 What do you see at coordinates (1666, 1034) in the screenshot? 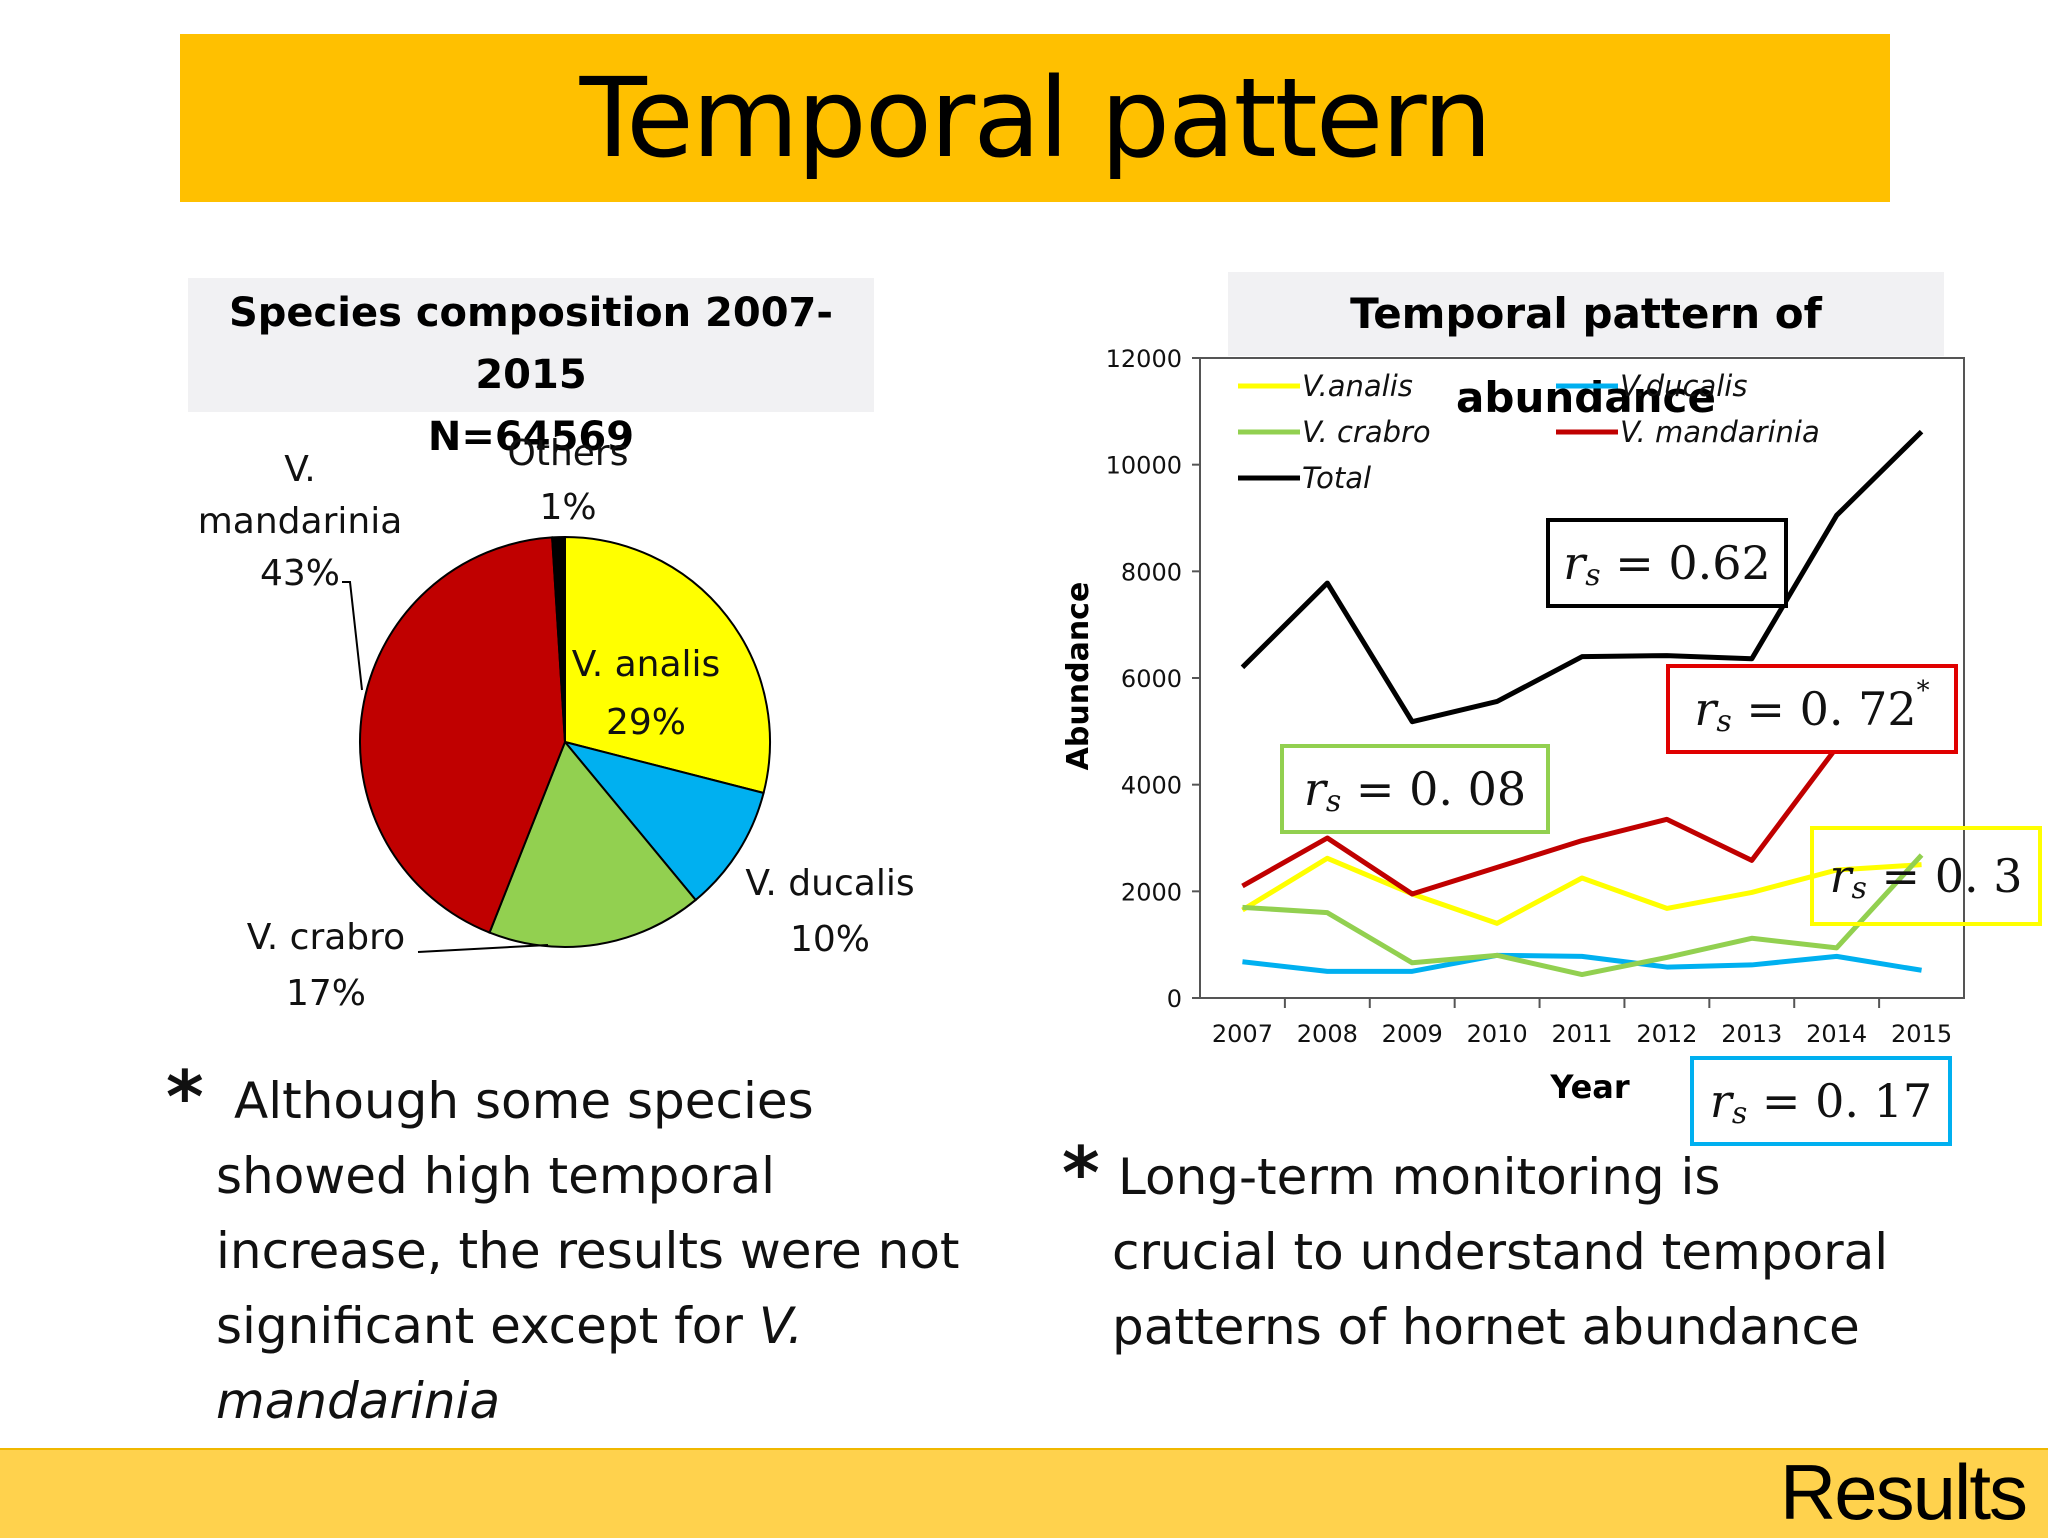
I see `x-tick-label: 2012` at bounding box center [1666, 1034].